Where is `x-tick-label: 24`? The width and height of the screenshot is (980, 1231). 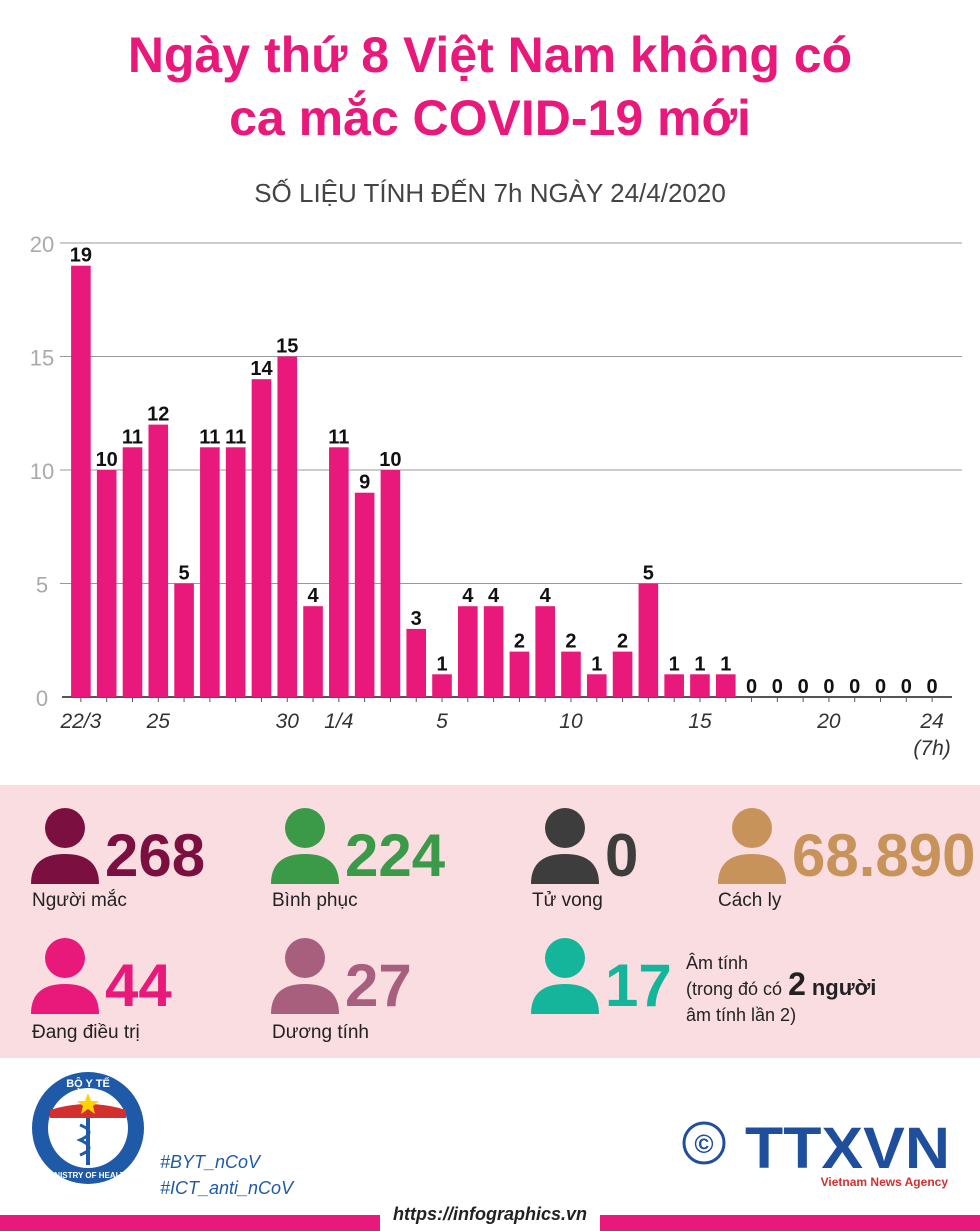 x-tick-label: 24 is located at coordinates (931, 721).